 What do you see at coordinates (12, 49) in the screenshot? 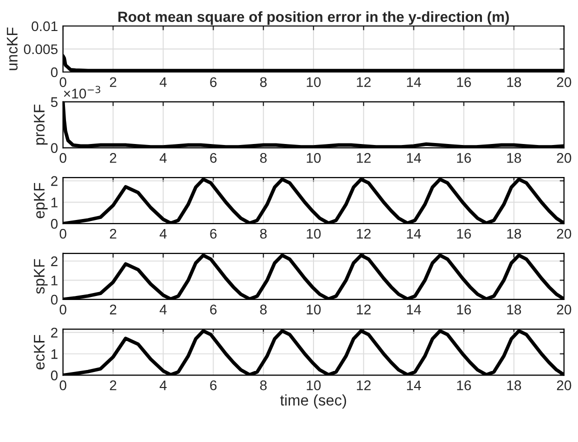
I see `y-axis-title: uncKF` at bounding box center [12, 49].